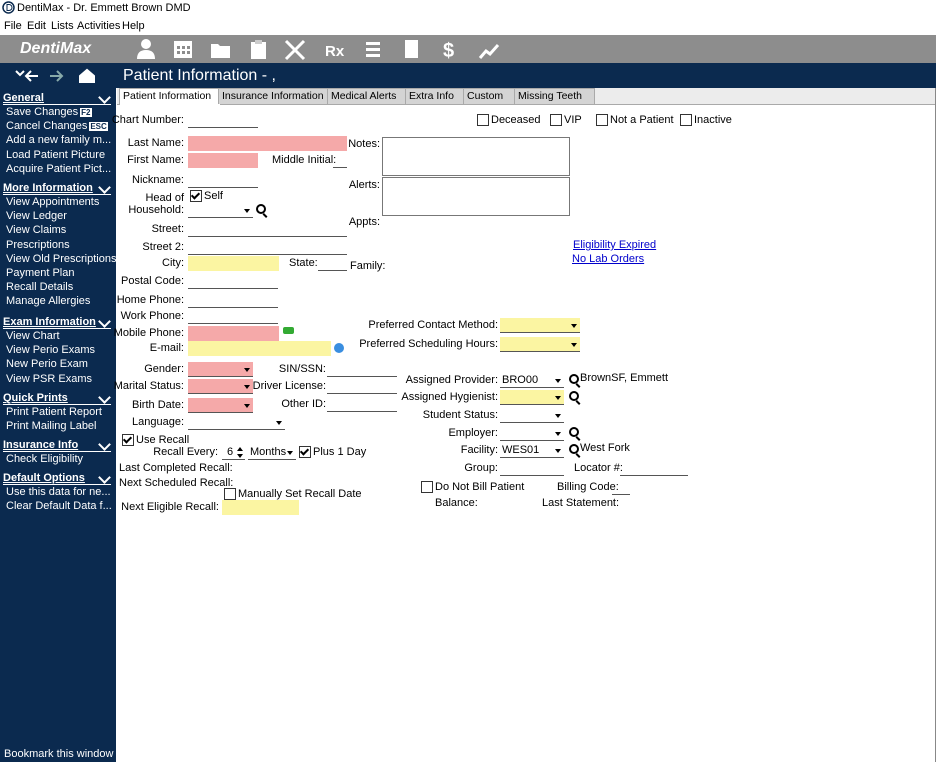 The height and width of the screenshot is (762, 936). What do you see at coordinates (62, 26) in the screenshot?
I see `menu-item: Lists` at bounding box center [62, 26].